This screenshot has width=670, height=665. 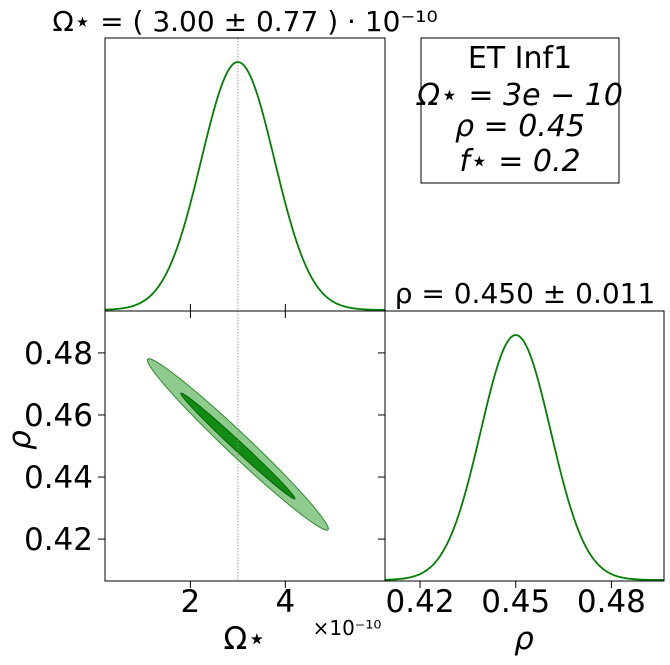 I want to click on x-tick-label: 4, so click(x=285, y=602).